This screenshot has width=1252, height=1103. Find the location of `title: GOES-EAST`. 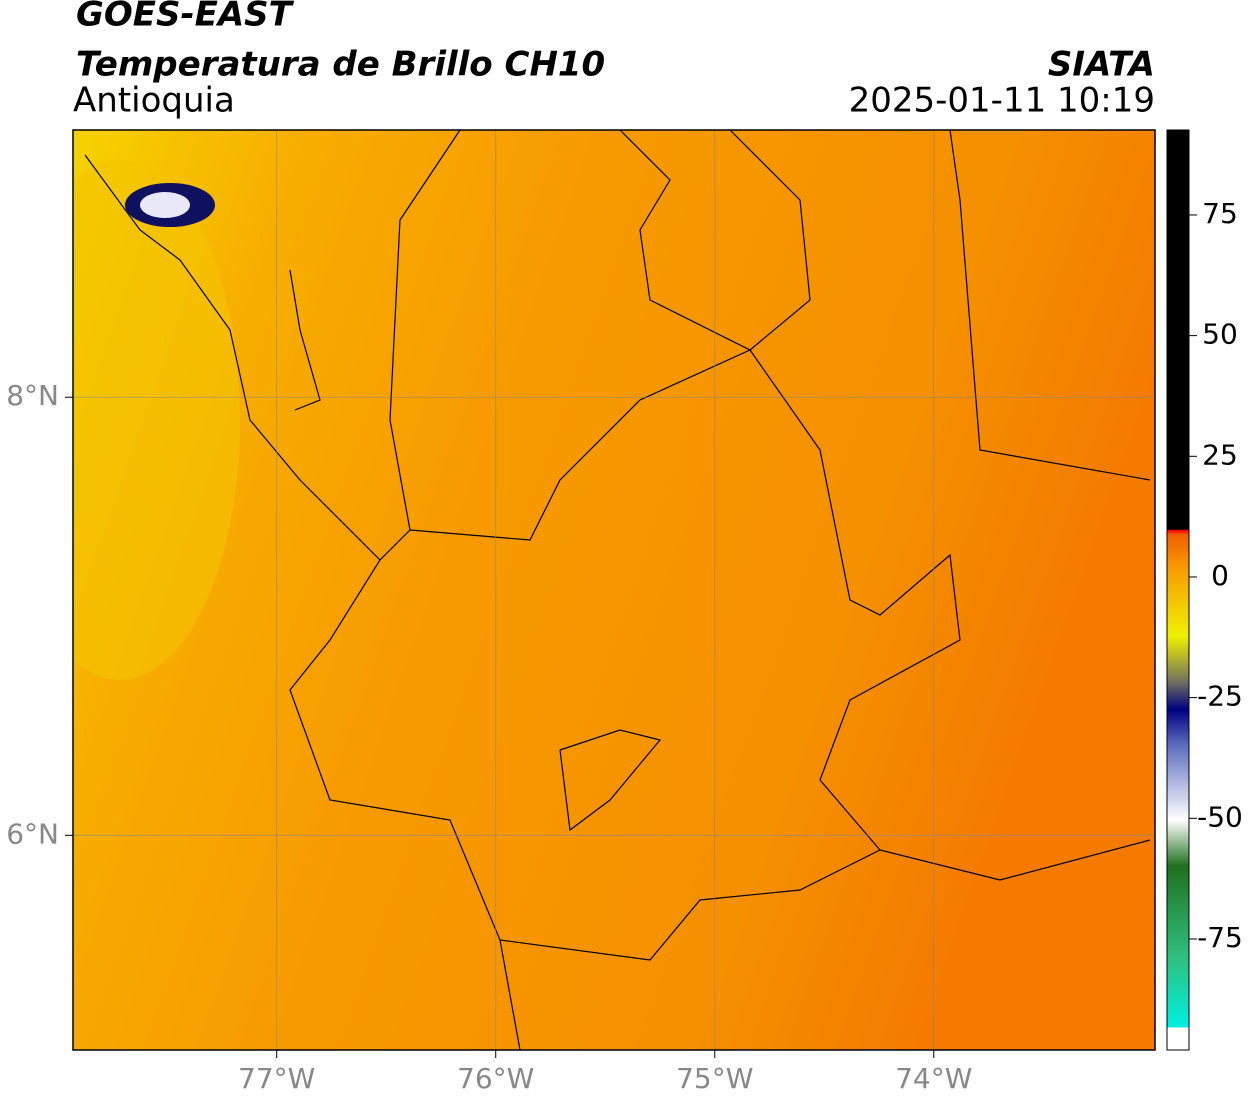

title: GOES-EAST is located at coordinates (185, 17).